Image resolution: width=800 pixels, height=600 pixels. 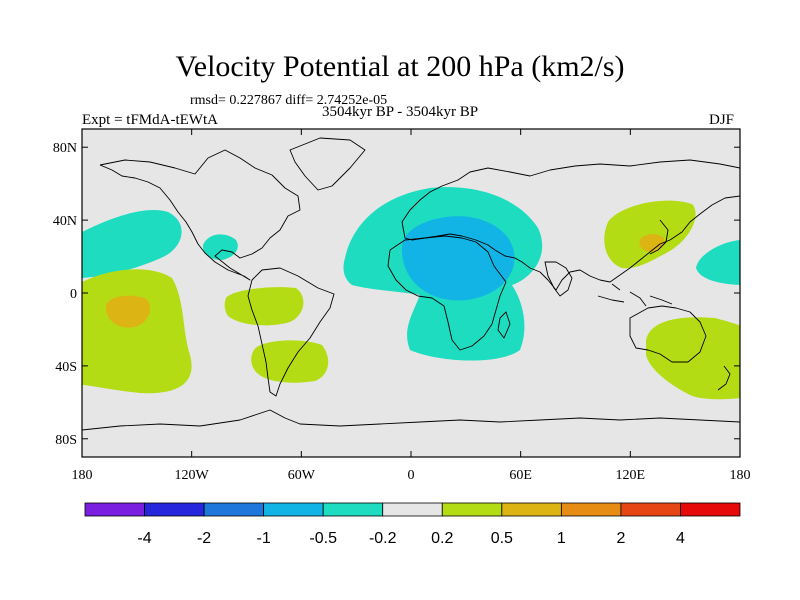 I want to click on colorbar-label: 4, so click(x=680, y=538).